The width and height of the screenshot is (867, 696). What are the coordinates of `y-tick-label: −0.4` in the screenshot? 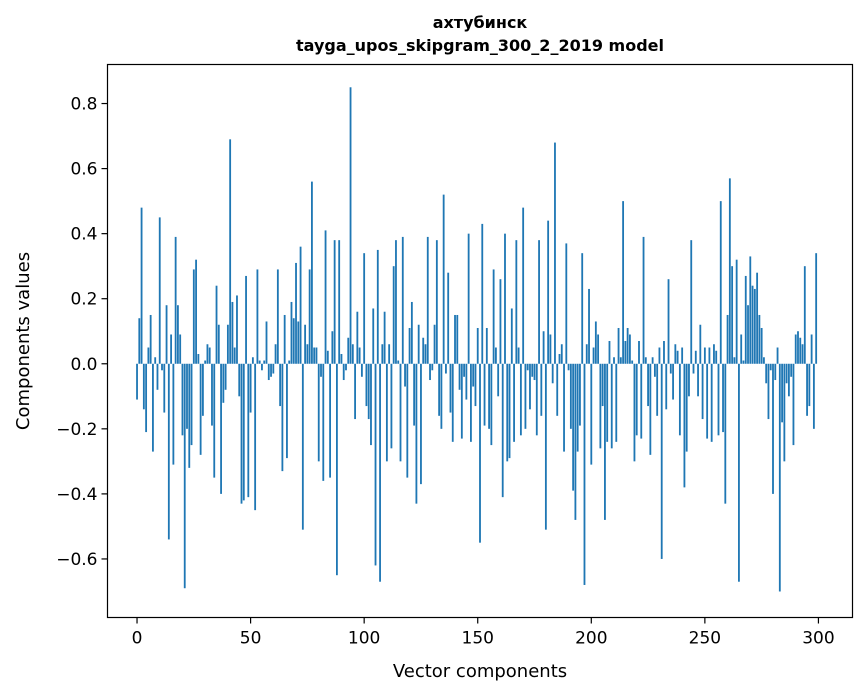 It's located at (76, 495).